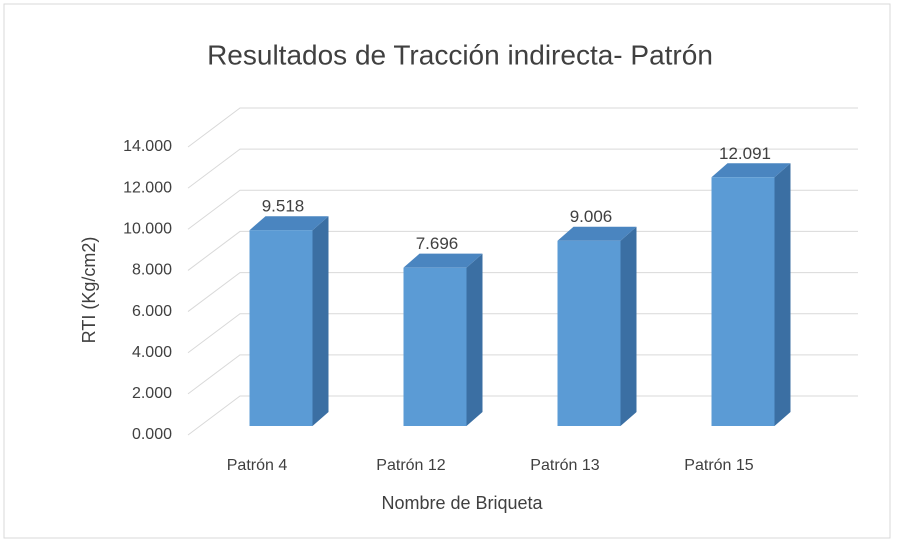  I want to click on y-tick-label: 12.000, so click(147, 187).